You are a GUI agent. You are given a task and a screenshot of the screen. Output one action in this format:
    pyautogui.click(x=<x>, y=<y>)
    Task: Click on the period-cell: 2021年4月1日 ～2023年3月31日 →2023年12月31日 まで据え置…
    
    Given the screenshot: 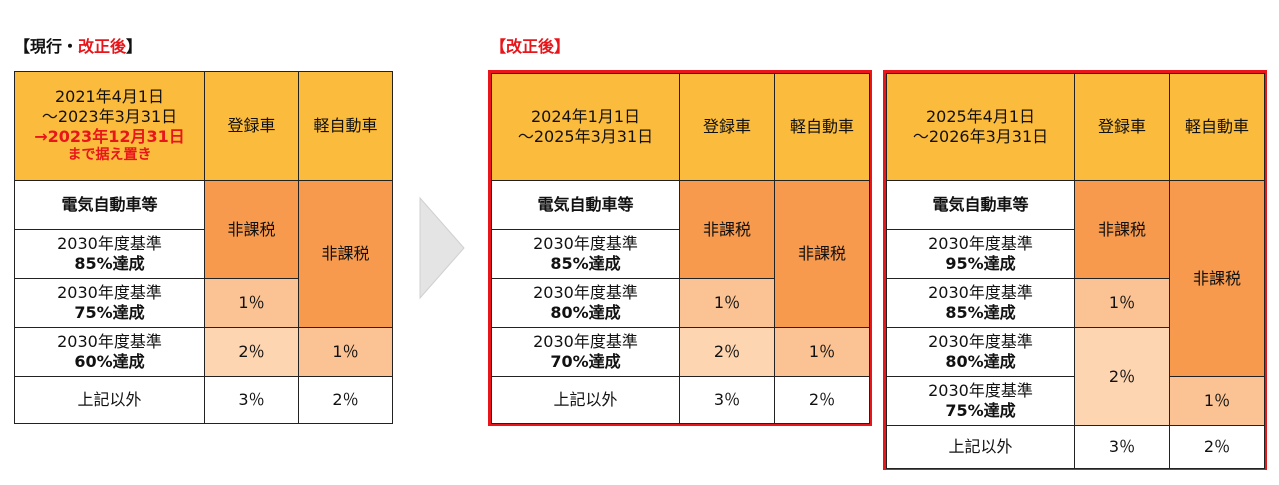 What is the action you would take?
    pyautogui.click(x=109, y=126)
    